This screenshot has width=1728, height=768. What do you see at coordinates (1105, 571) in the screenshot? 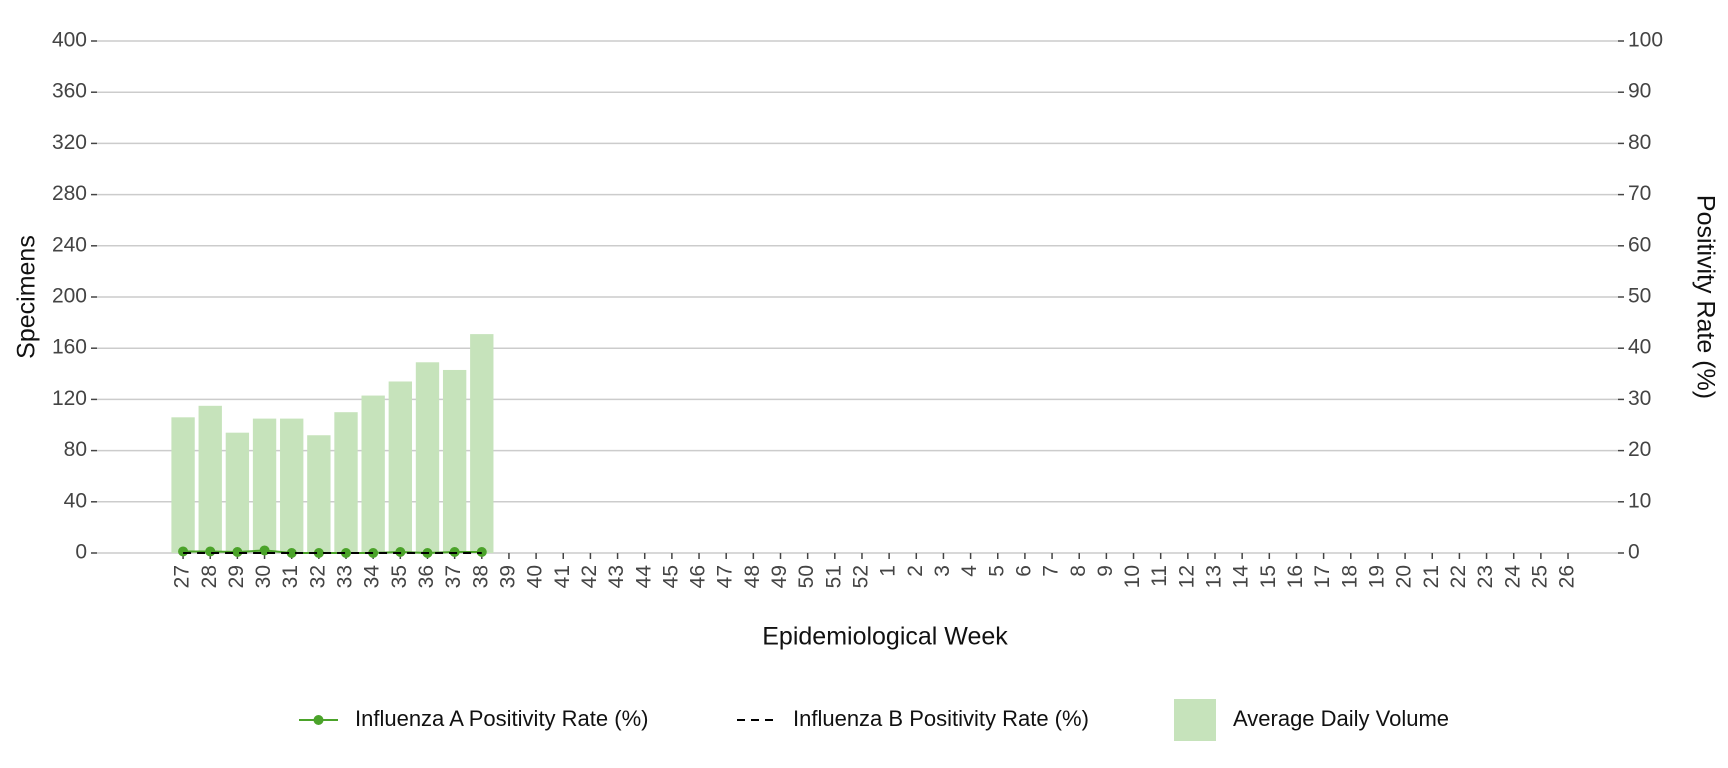
I see `x-tick-label: 9` at bounding box center [1105, 571].